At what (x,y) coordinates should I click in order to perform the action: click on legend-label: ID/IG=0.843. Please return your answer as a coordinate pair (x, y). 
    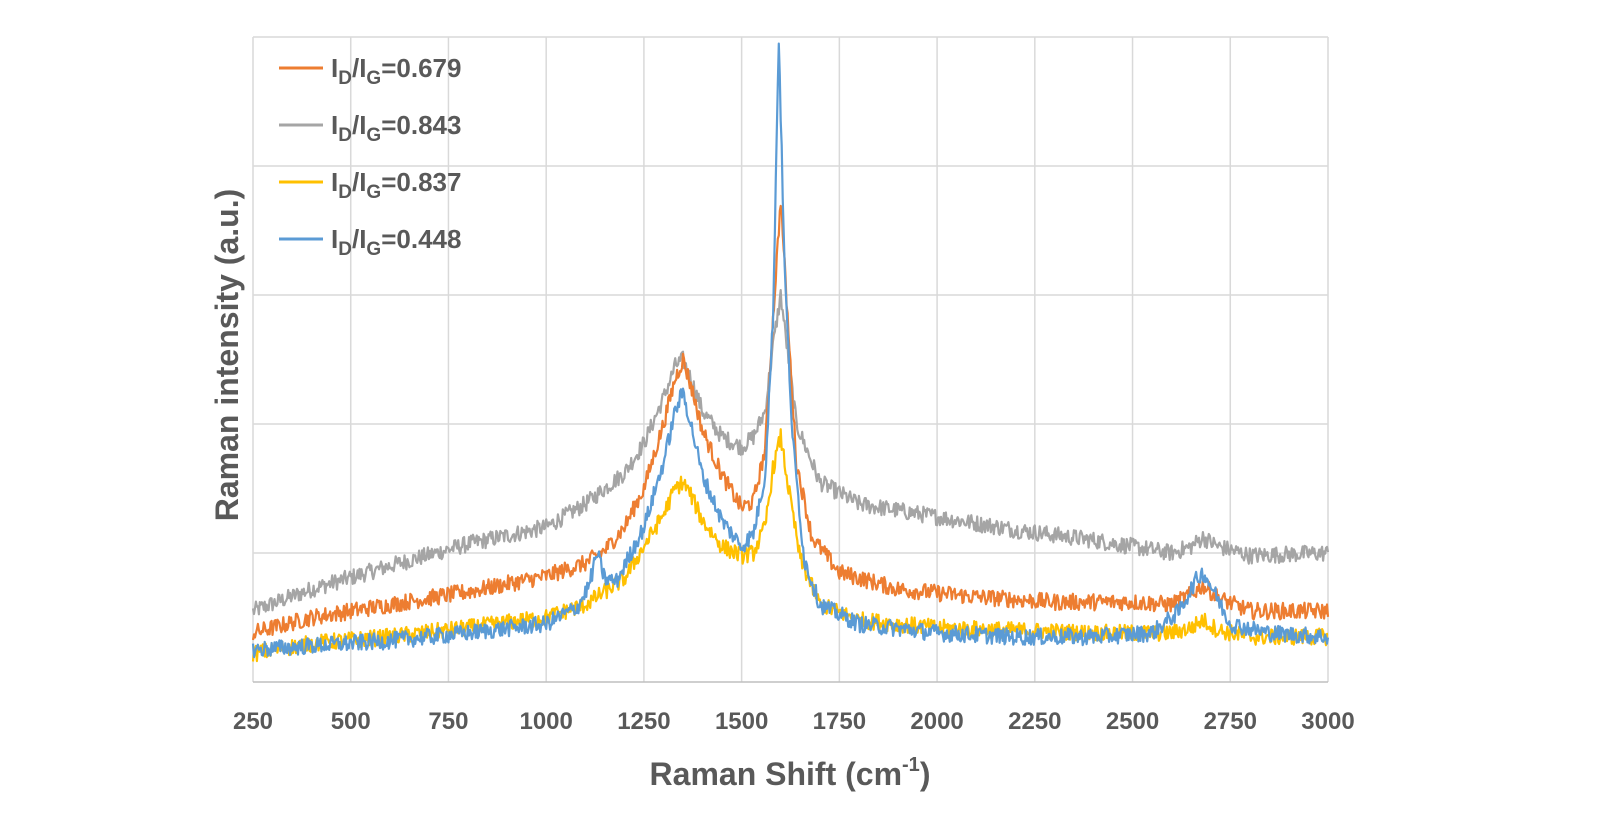
    Looking at the image, I should click on (396, 128).